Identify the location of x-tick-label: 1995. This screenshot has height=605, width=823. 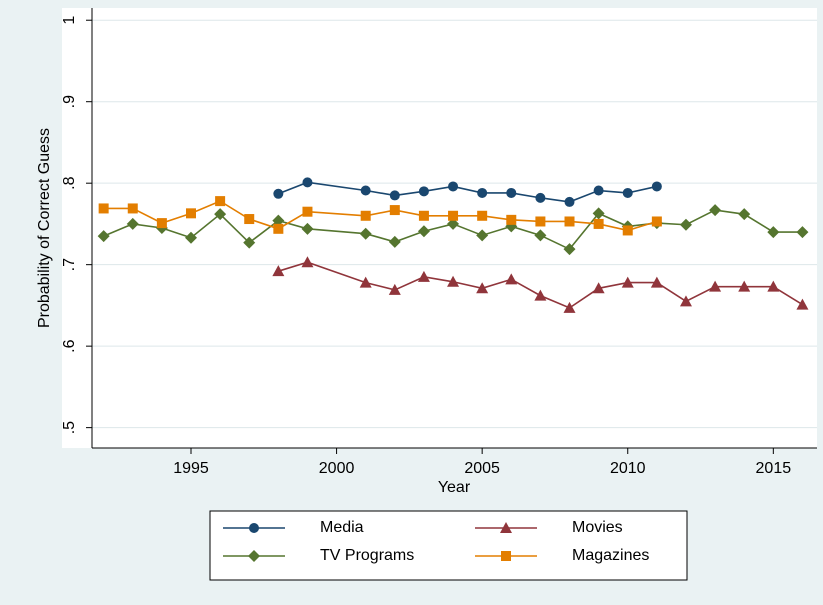
(191, 468).